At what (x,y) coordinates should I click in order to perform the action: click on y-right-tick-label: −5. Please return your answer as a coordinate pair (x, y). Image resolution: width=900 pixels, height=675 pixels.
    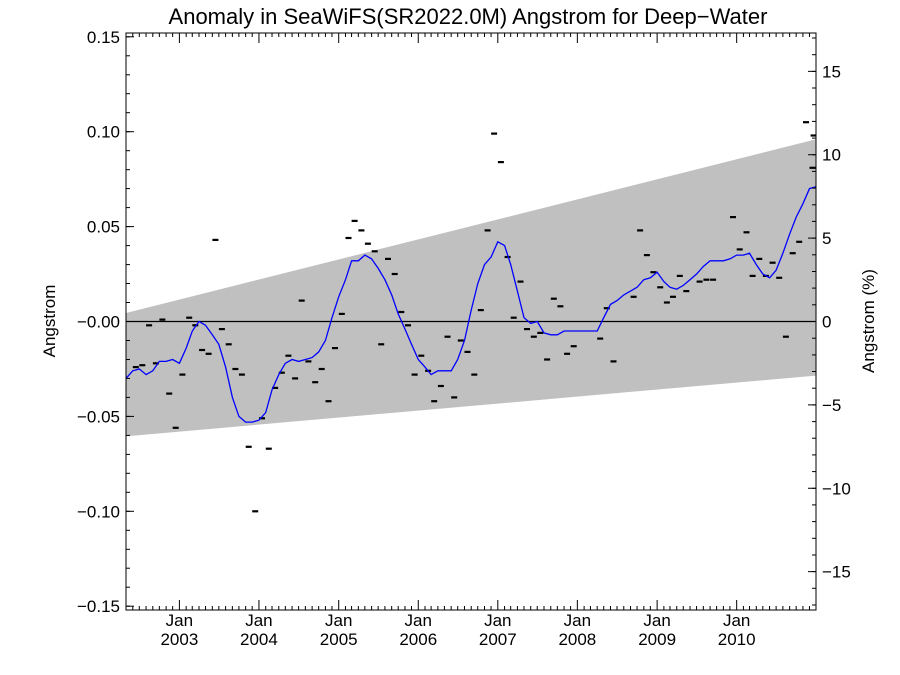
    Looking at the image, I should click on (831, 405).